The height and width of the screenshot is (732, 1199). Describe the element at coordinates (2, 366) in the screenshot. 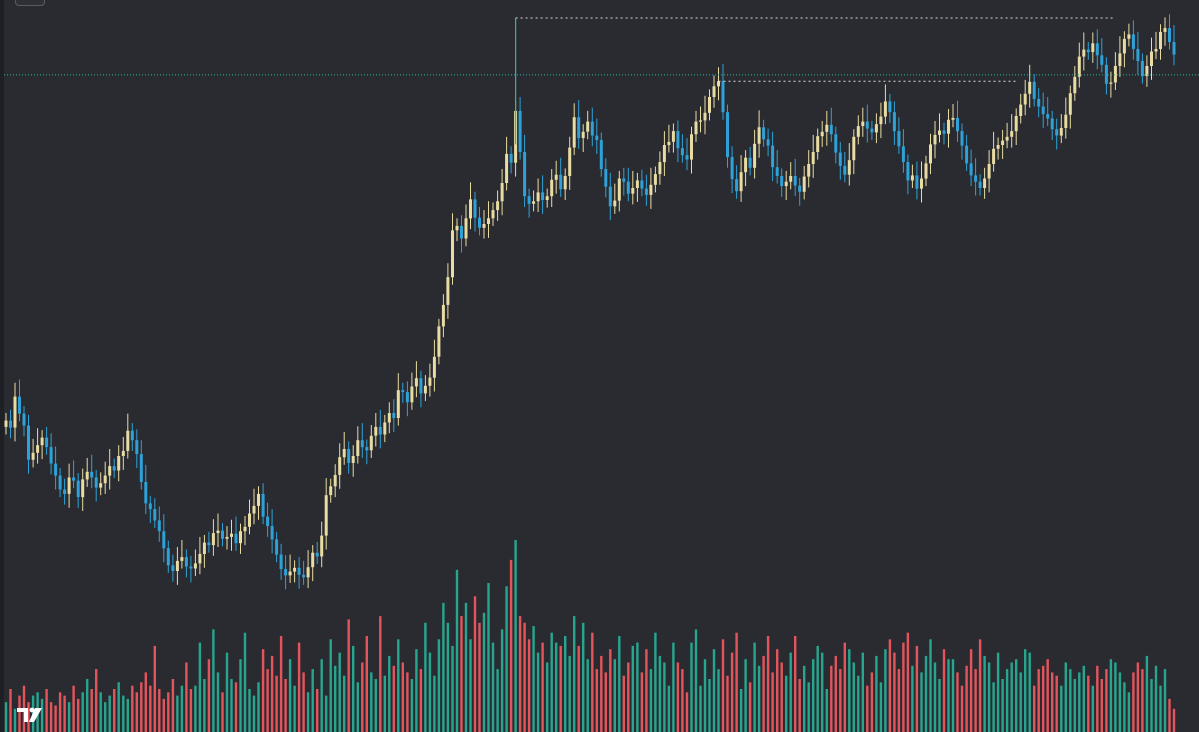

I see `left-edge-divider` at that location.